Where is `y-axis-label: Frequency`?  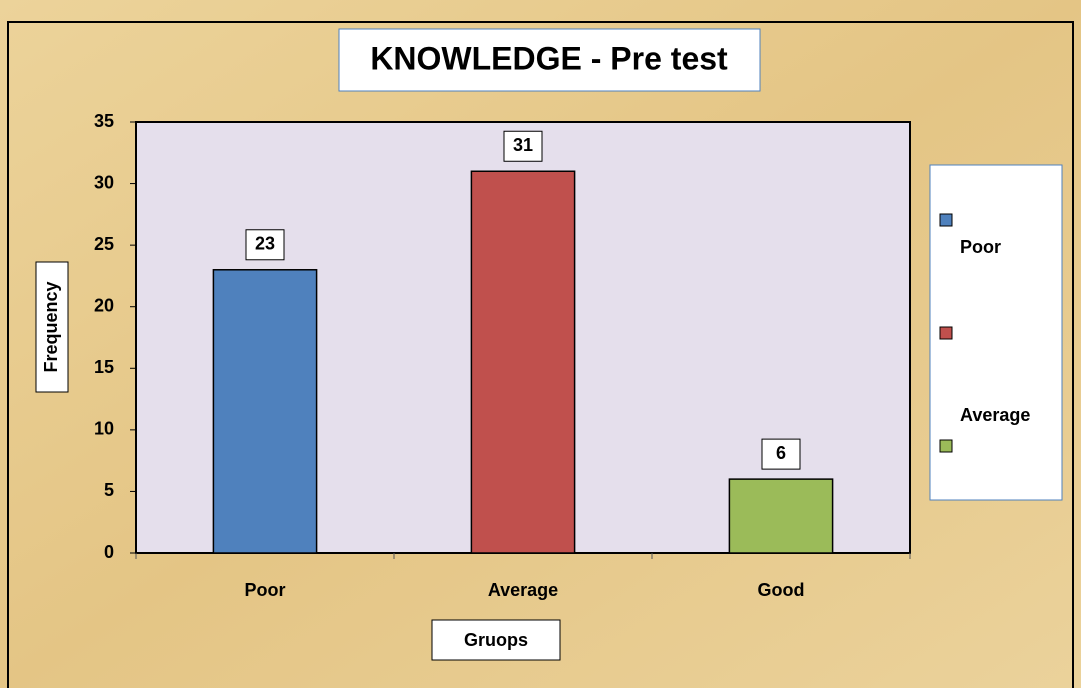 y-axis-label: Frequency is located at coordinates (51, 326).